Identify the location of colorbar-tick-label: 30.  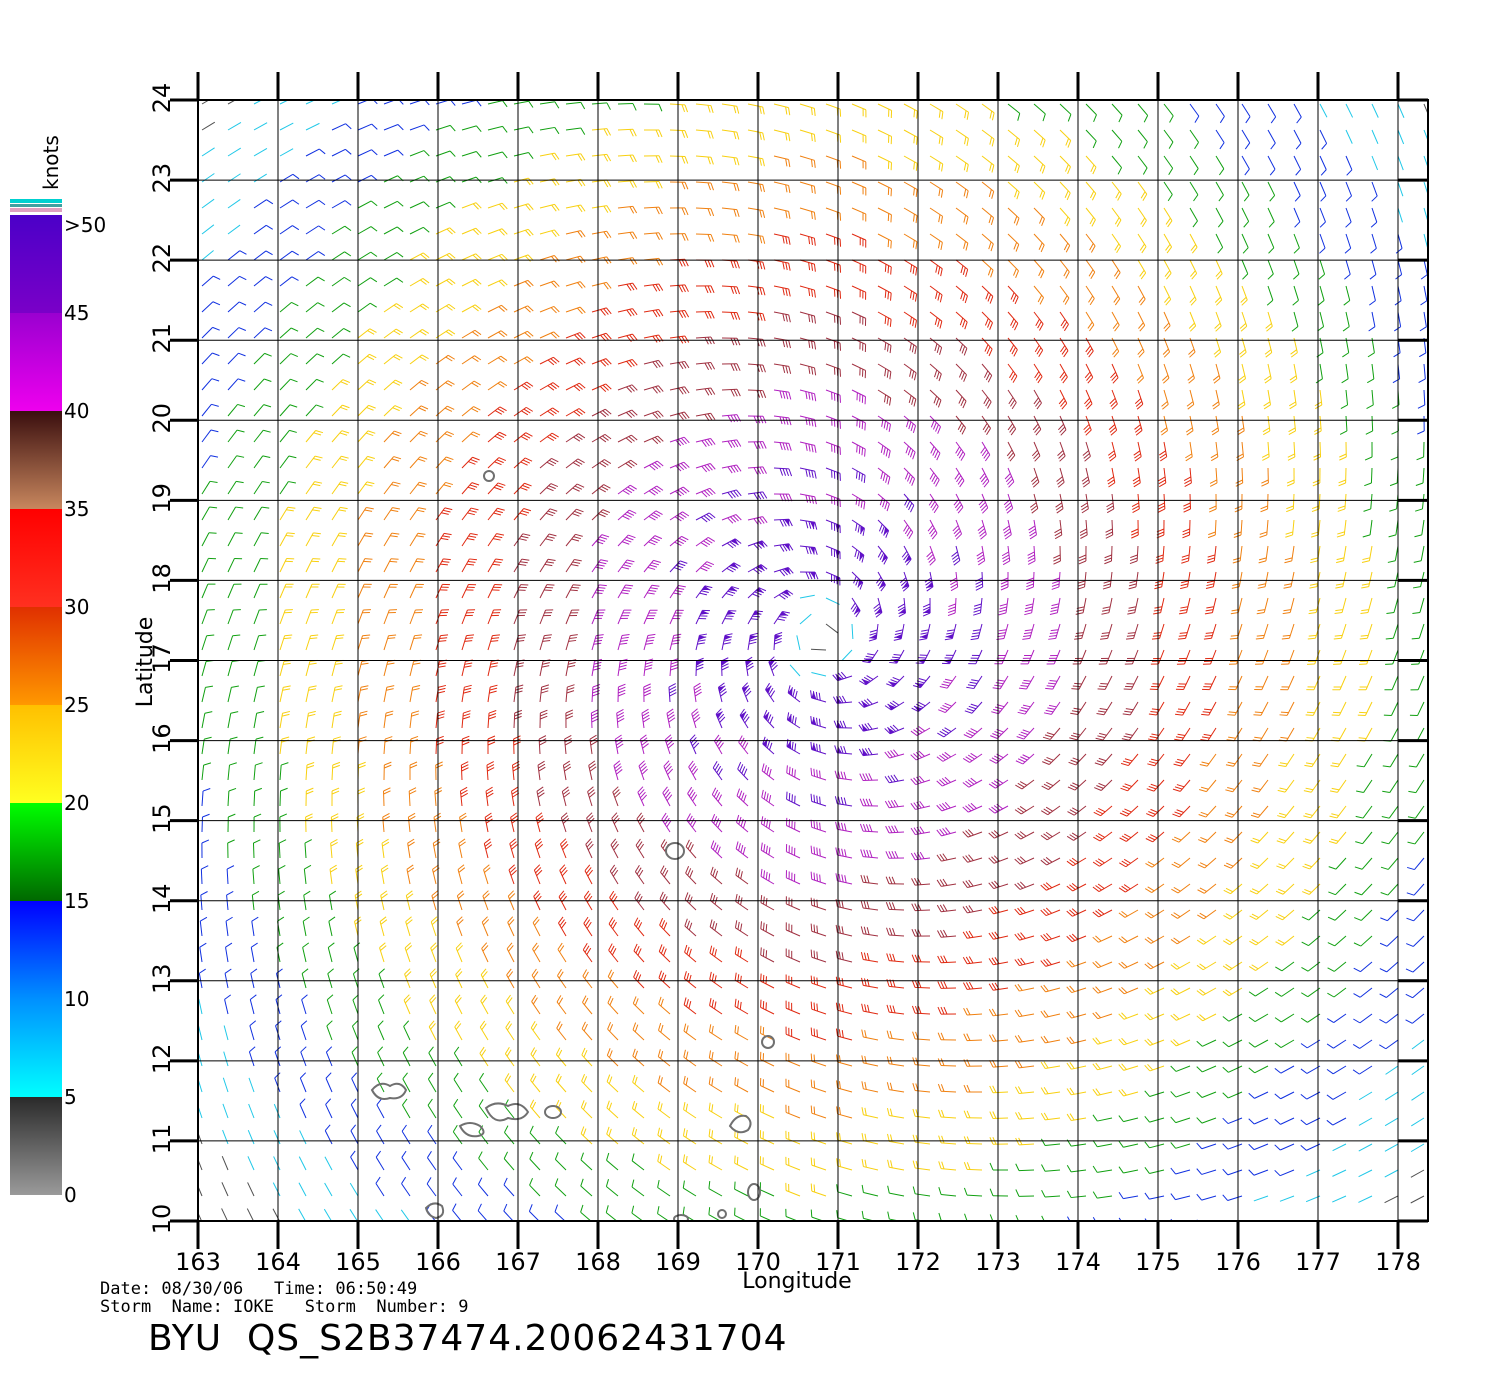
(76, 607).